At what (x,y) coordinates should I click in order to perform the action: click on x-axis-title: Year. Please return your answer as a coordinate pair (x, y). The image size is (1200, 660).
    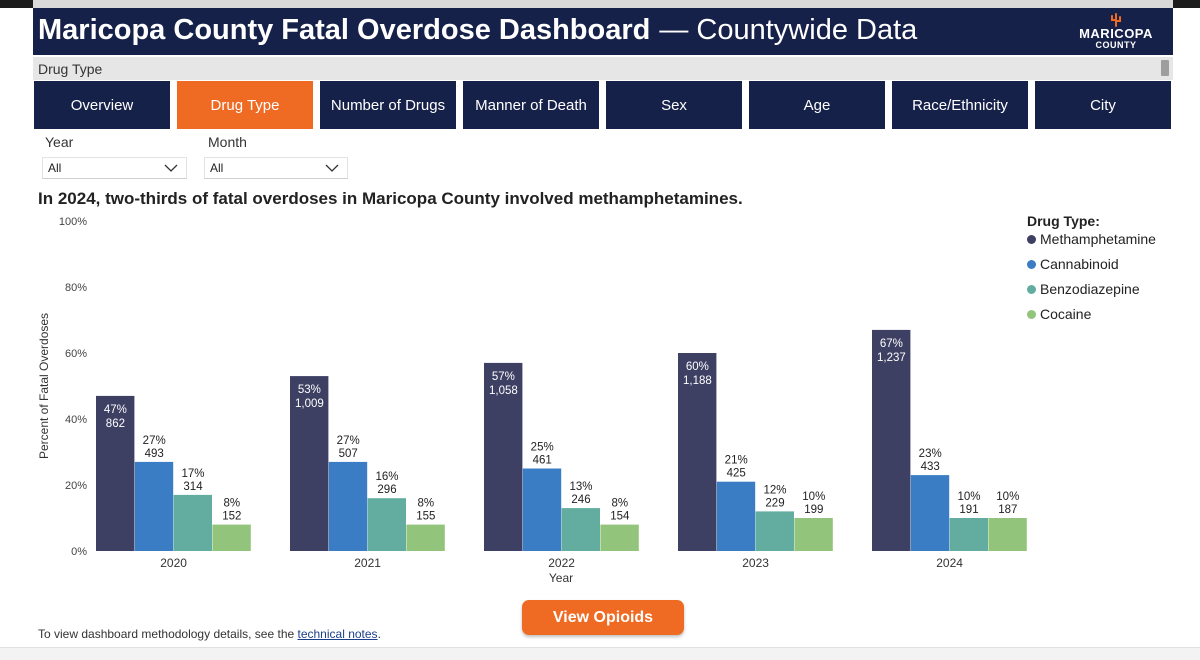
    Looking at the image, I should click on (561, 578).